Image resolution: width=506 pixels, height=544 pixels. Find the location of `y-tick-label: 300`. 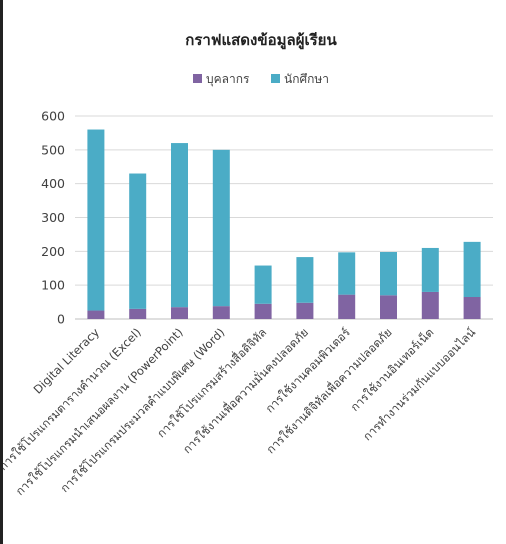

y-tick-label: 300 is located at coordinates (53, 217).